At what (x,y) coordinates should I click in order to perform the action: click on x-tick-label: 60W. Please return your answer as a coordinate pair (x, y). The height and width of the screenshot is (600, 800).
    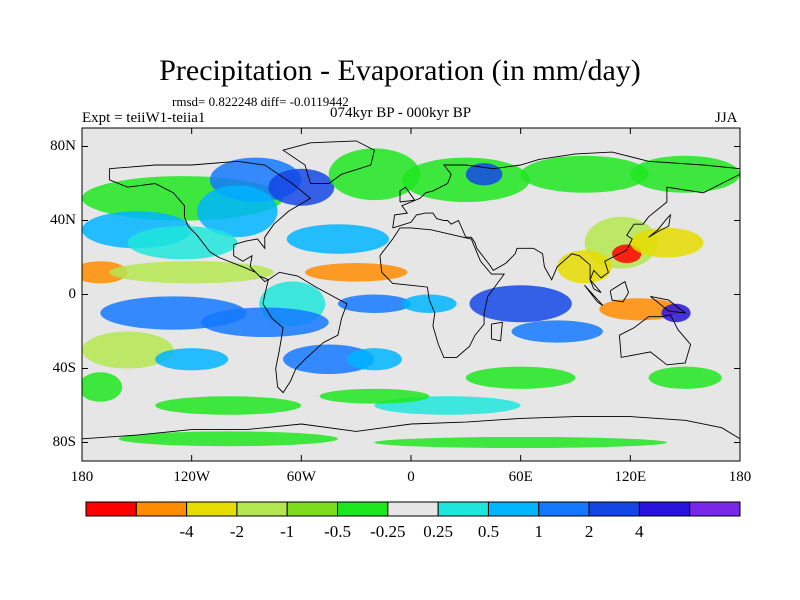
    Looking at the image, I should click on (301, 477).